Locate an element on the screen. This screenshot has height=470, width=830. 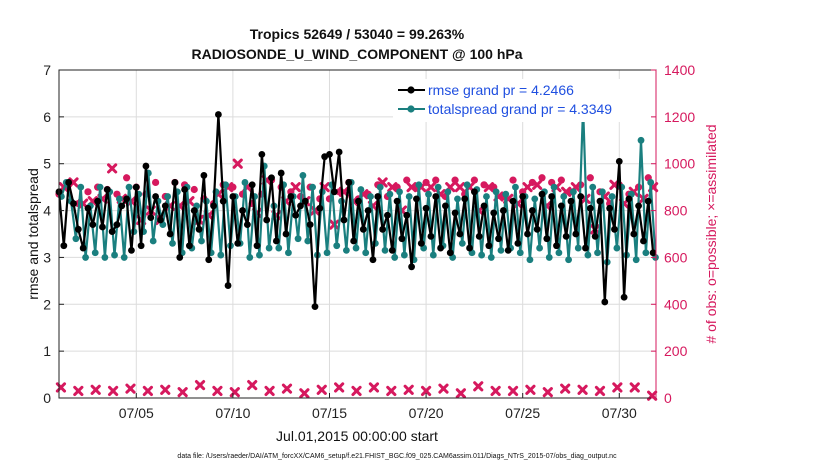
y-tick-label: 0 is located at coordinates (47, 398).